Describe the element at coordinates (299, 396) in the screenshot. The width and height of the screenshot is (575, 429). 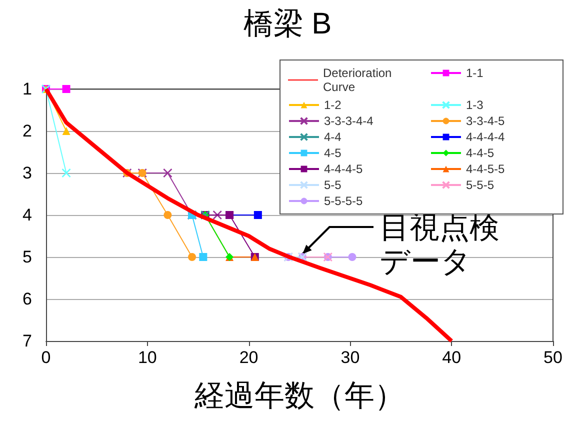
I see `x-axis-title: 経過年数（年）` at that location.